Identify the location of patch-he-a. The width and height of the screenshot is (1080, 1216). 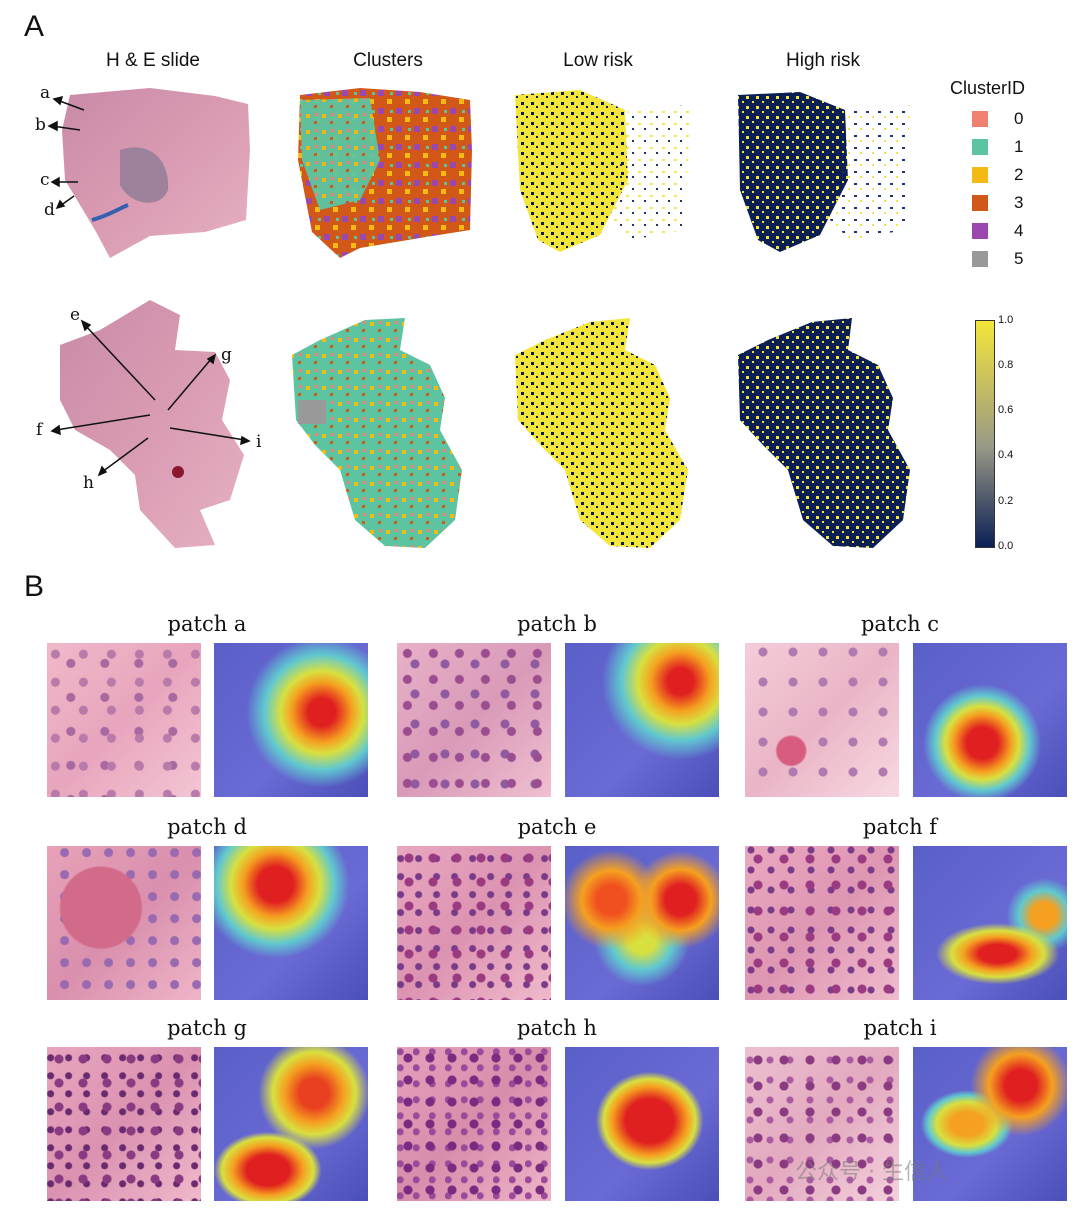
(124, 720).